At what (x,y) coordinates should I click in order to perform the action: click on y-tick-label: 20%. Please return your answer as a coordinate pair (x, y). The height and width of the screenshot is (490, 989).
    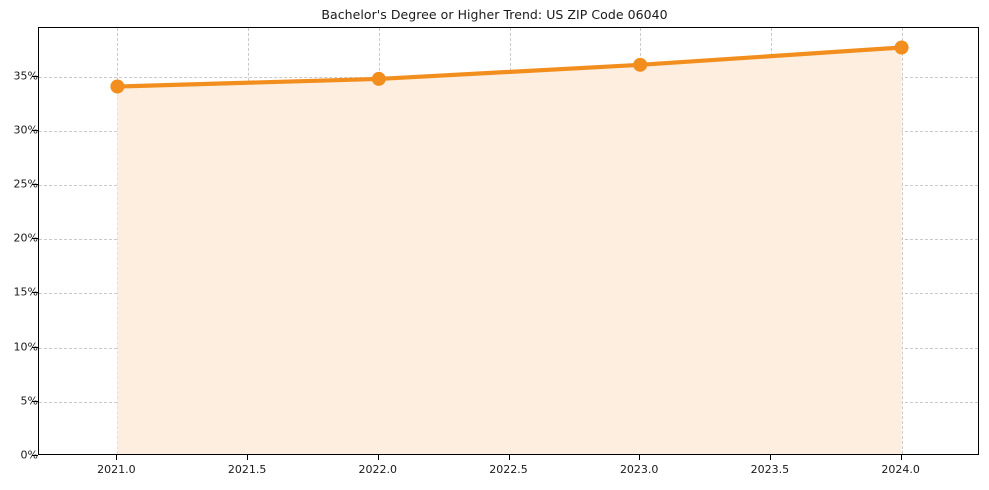
    Looking at the image, I should click on (25, 238).